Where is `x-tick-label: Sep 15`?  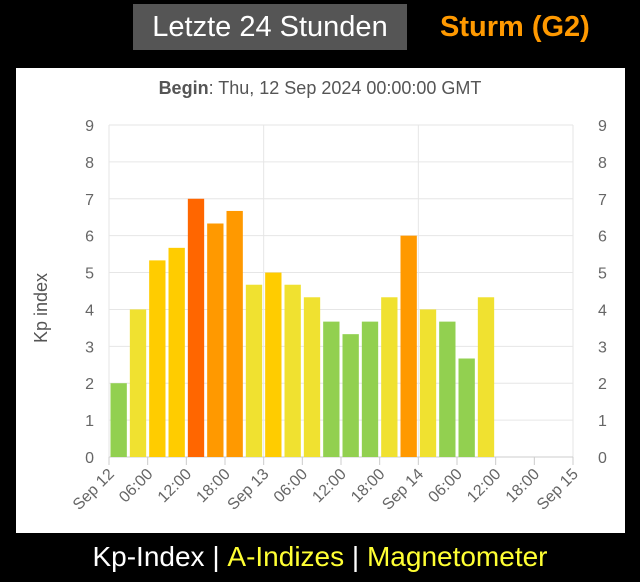 x-tick-label: Sep 15 is located at coordinates (558, 490).